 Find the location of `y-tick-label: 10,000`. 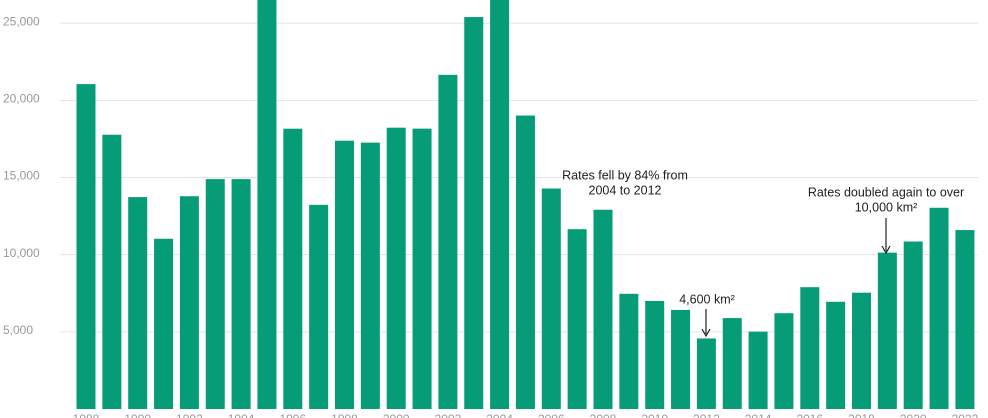

y-tick-label: 10,000 is located at coordinates (21, 253).